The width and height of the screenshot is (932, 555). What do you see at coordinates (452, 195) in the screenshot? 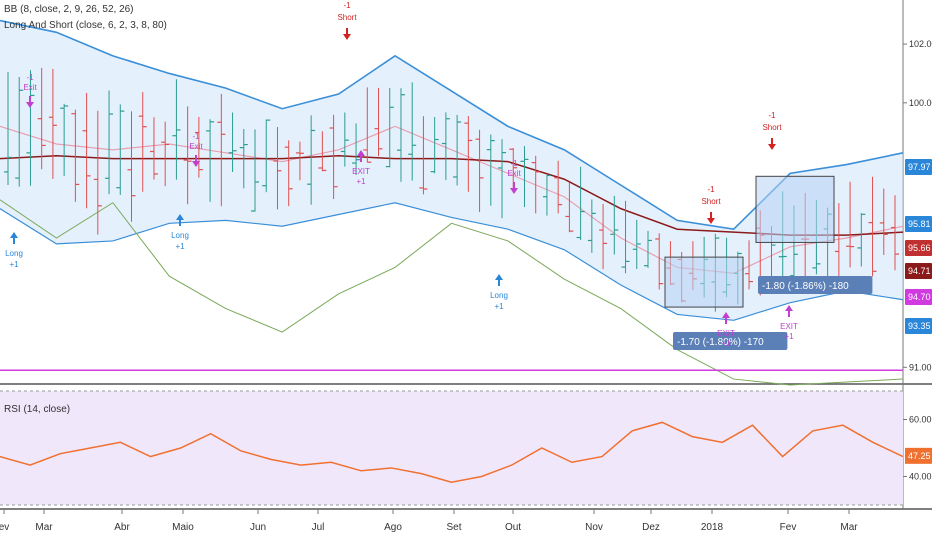
I see `long-short-line` at bounding box center [452, 195].